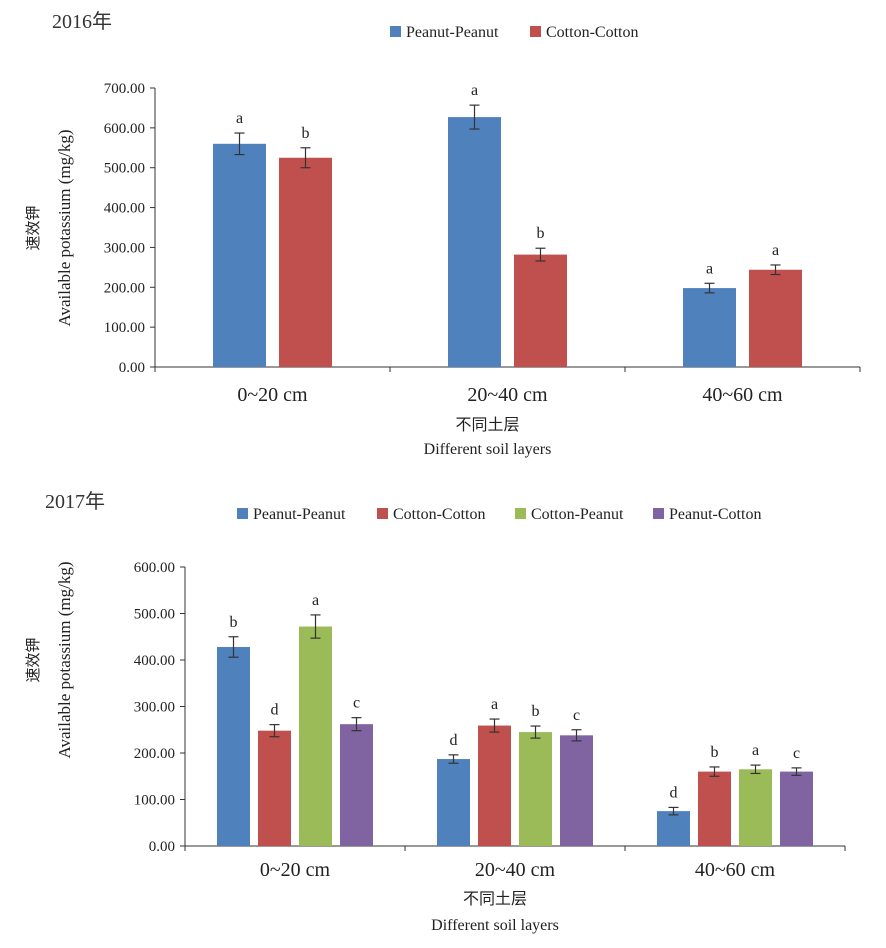 The height and width of the screenshot is (948, 886). Describe the element at coordinates (124, 169) in the screenshot. I see `panel-0-y-tick-label-5: 500.00` at that location.